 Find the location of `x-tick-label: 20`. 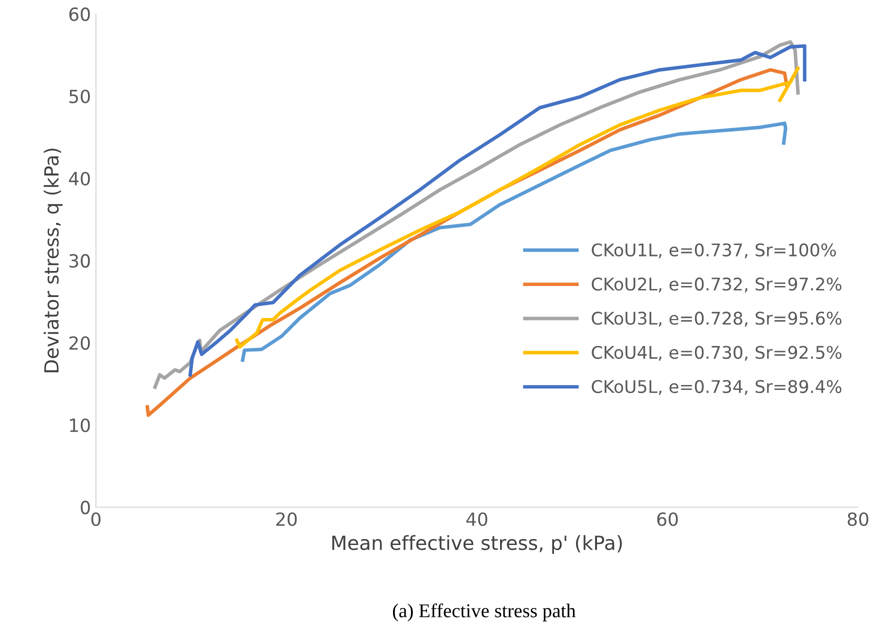

x-tick-label: 20 is located at coordinates (286, 519).